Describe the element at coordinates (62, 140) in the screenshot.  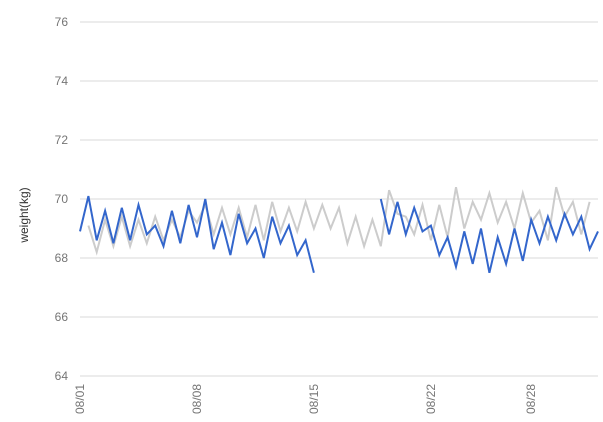
I see `y-tick-label: 72` at that location.